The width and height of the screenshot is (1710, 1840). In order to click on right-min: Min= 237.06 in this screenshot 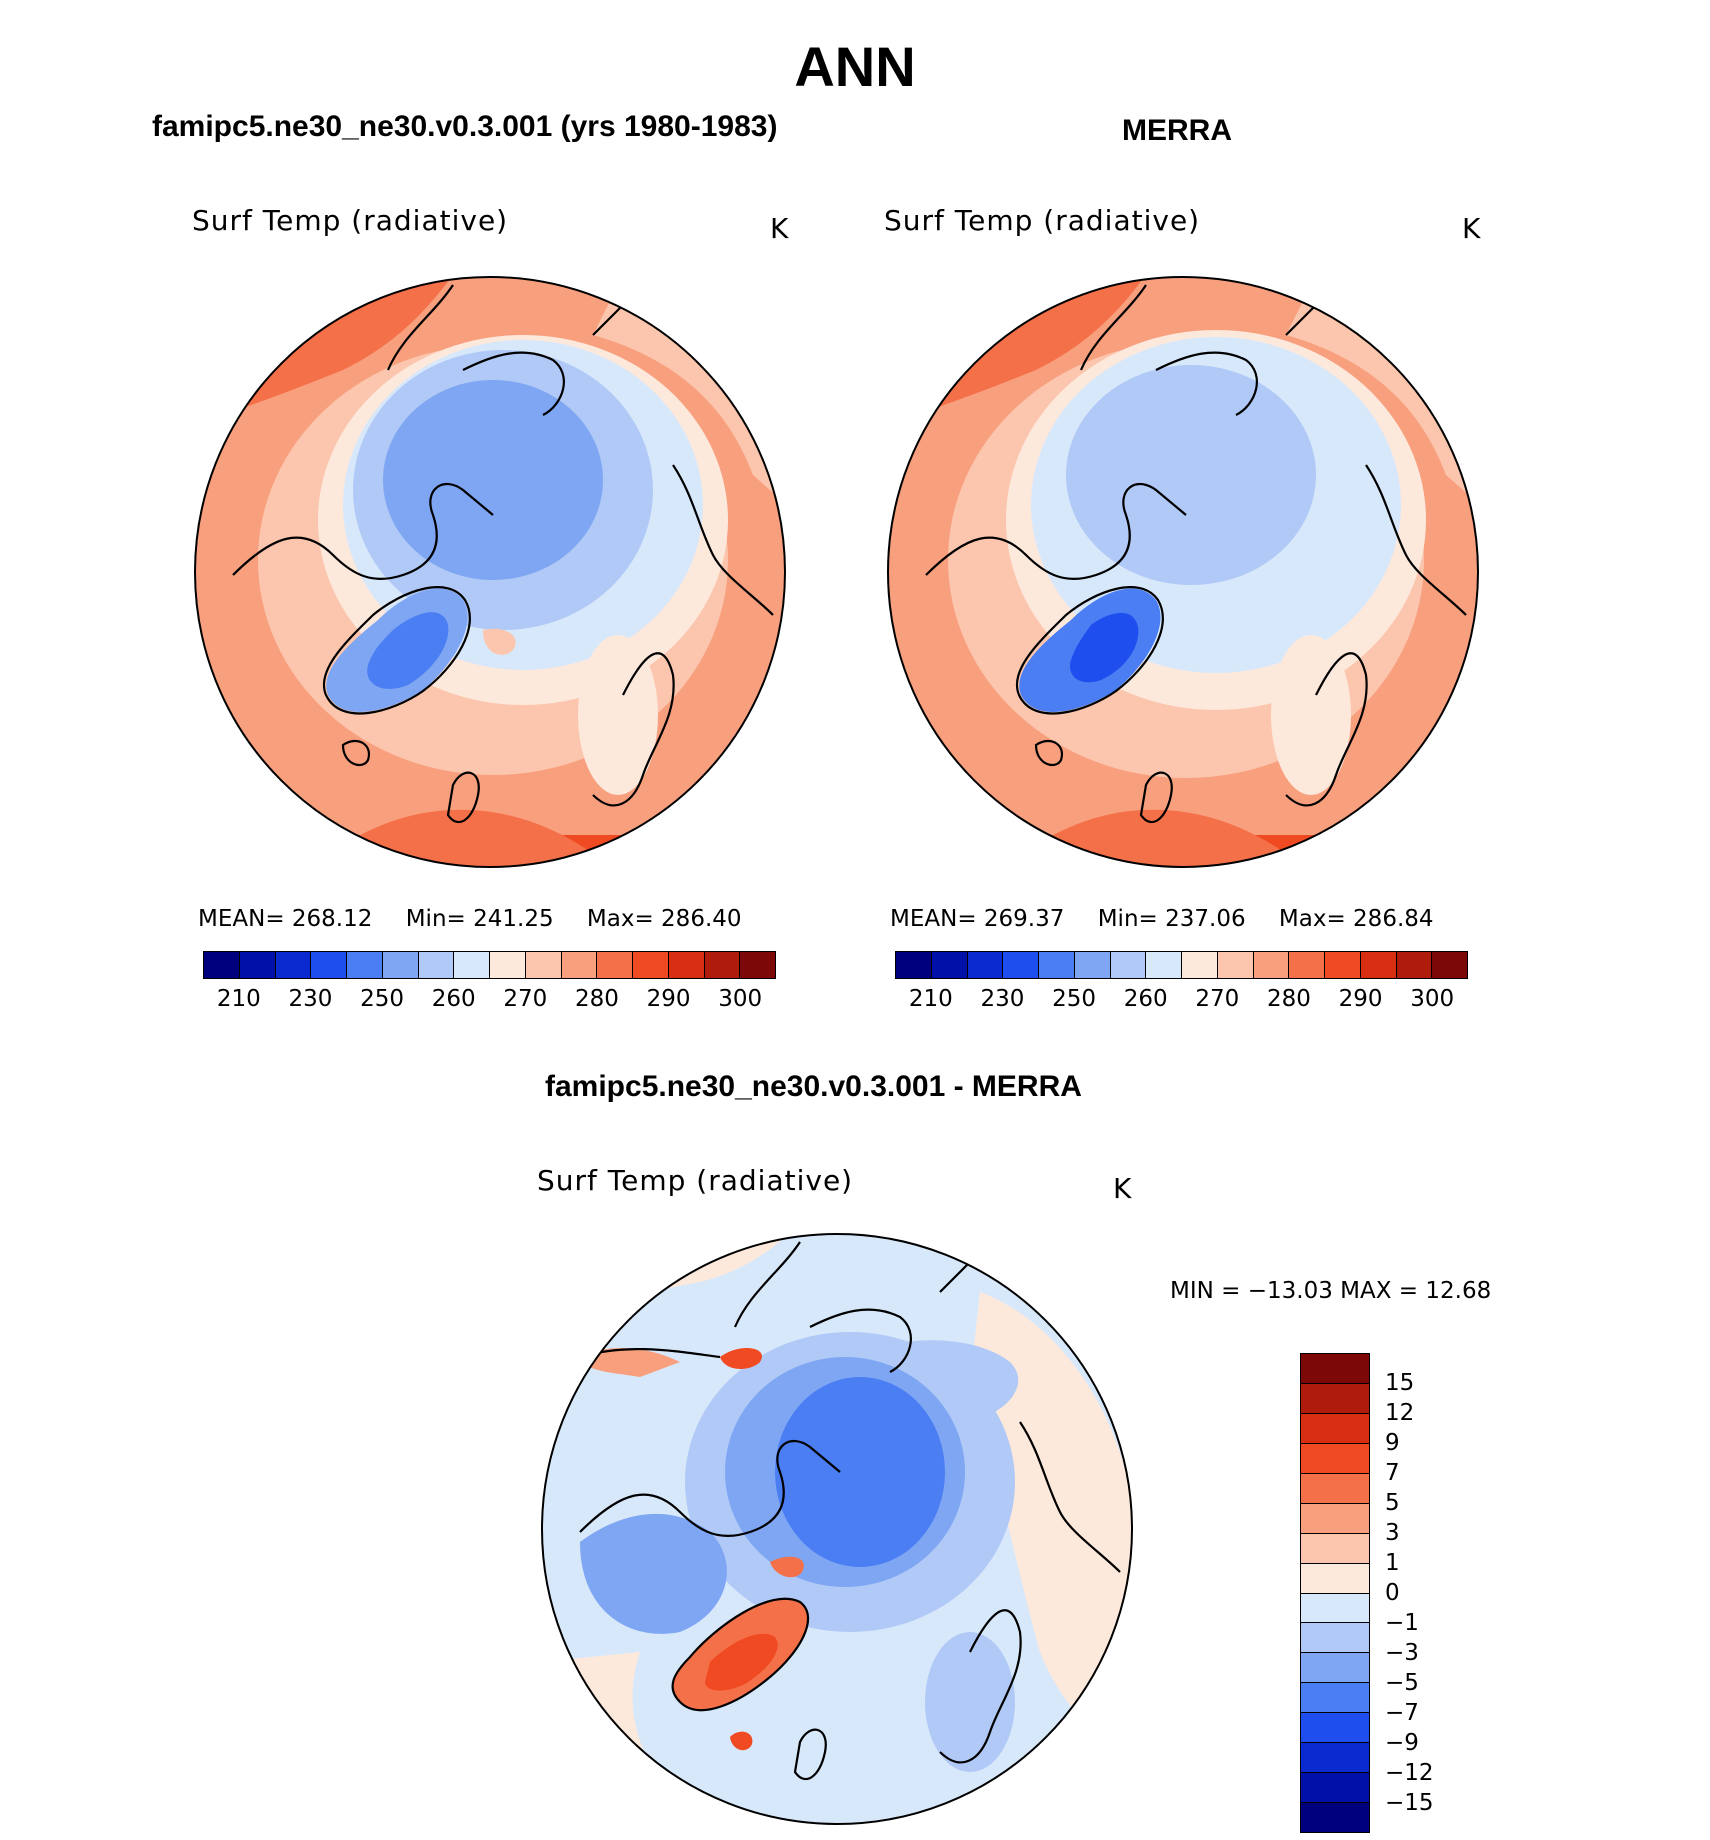, I will do `click(1171, 919)`.